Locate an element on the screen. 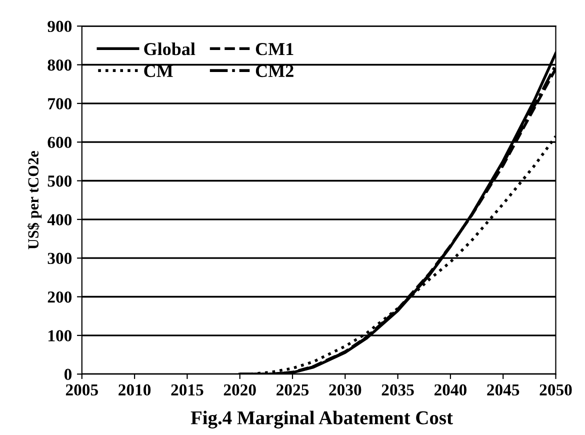  y-tick-label: 200 is located at coordinates (60, 297).